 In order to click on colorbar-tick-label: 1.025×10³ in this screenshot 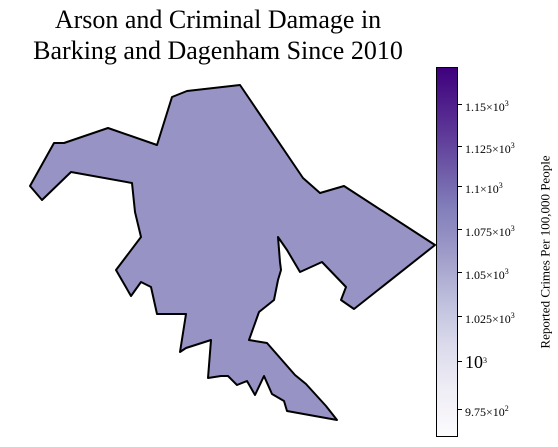, I will do `click(490, 318)`.